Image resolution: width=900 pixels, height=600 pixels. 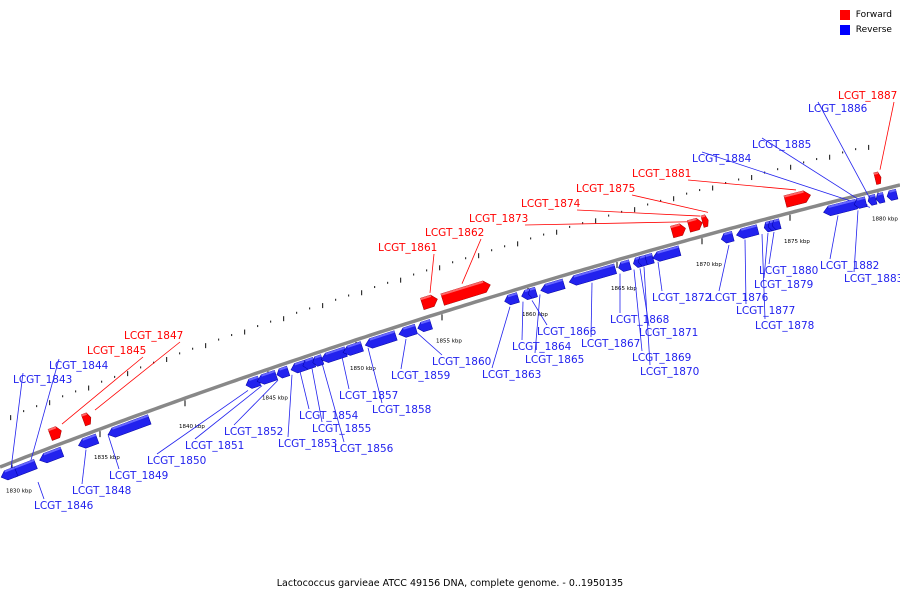 I want to click on gene-label: LCGT_1850, so click(x=176, y=461).